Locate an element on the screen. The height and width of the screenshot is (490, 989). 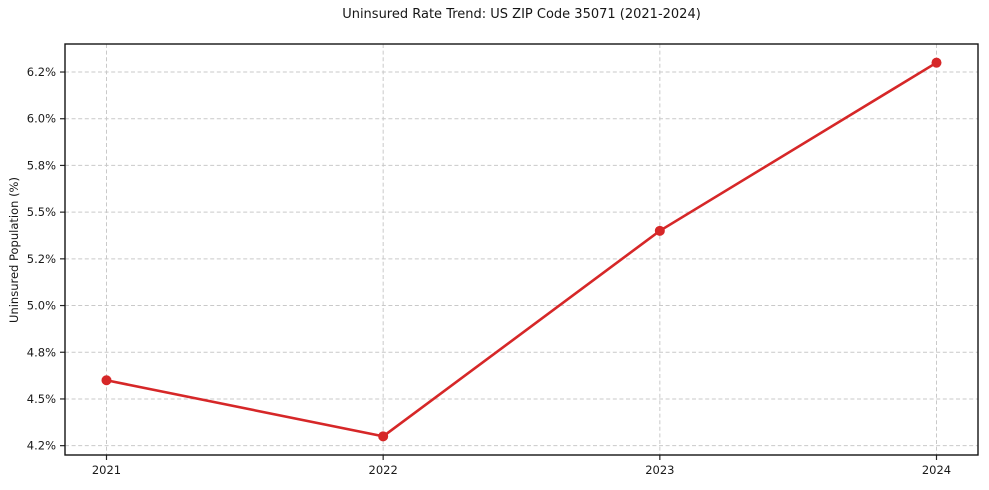
y-tick-label: 4.2% is located at coordinates (41, 446).